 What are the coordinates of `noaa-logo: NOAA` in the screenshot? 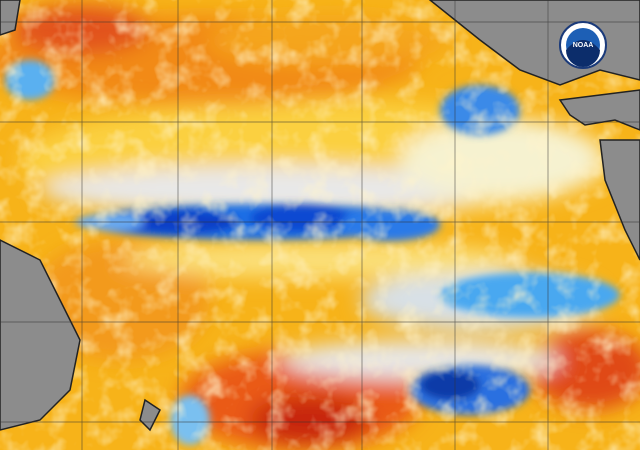 It's located at (583, 45).